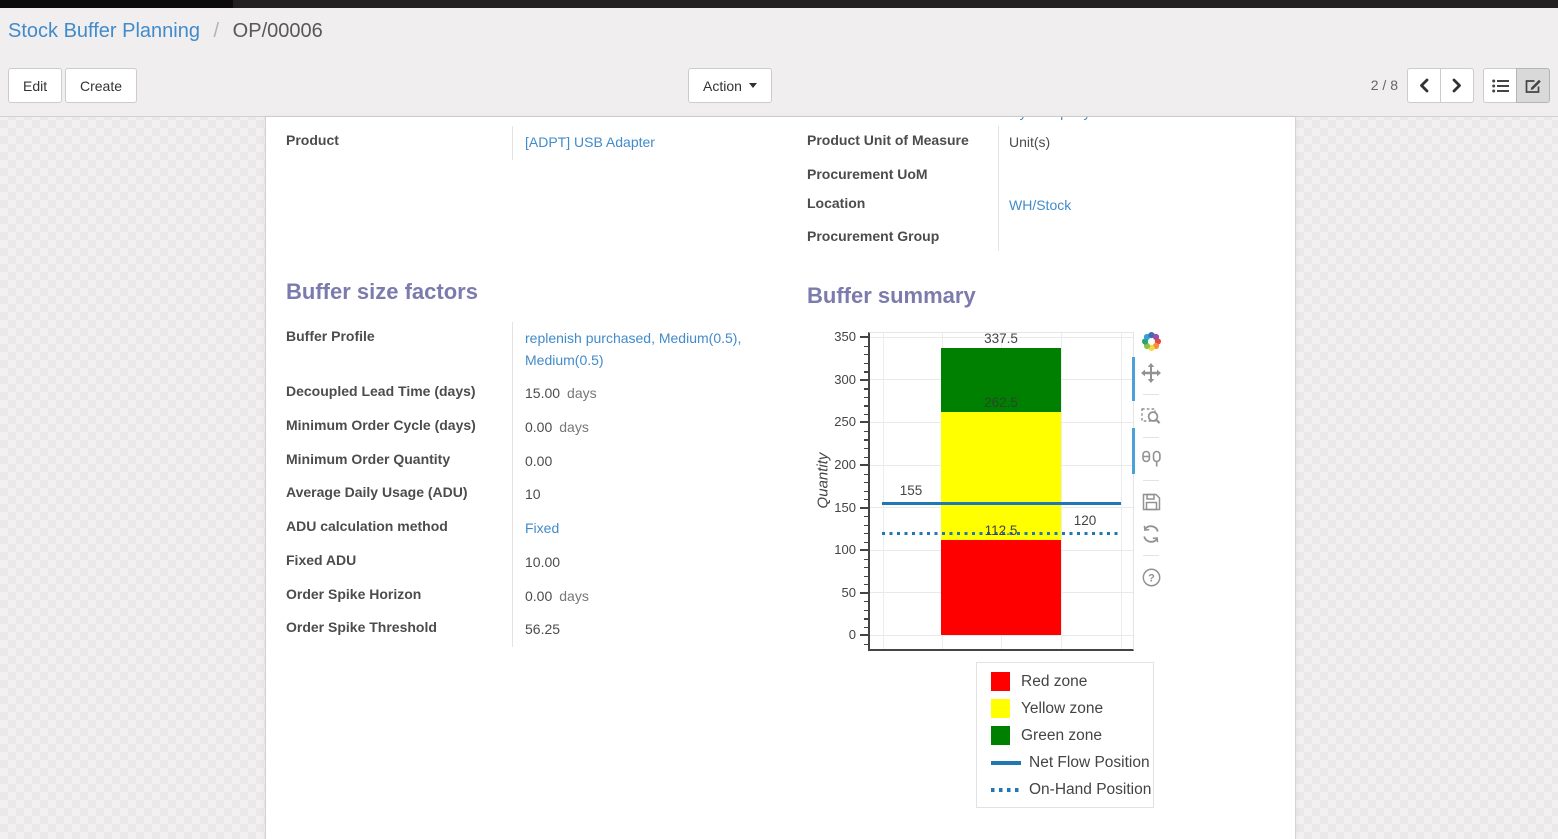 The height and width of the screenshot is (839, 1558). What do you see at coordinates (1500, 85) in the screenshot?
I see `list-view-button` at bounding box center [1500, 85].